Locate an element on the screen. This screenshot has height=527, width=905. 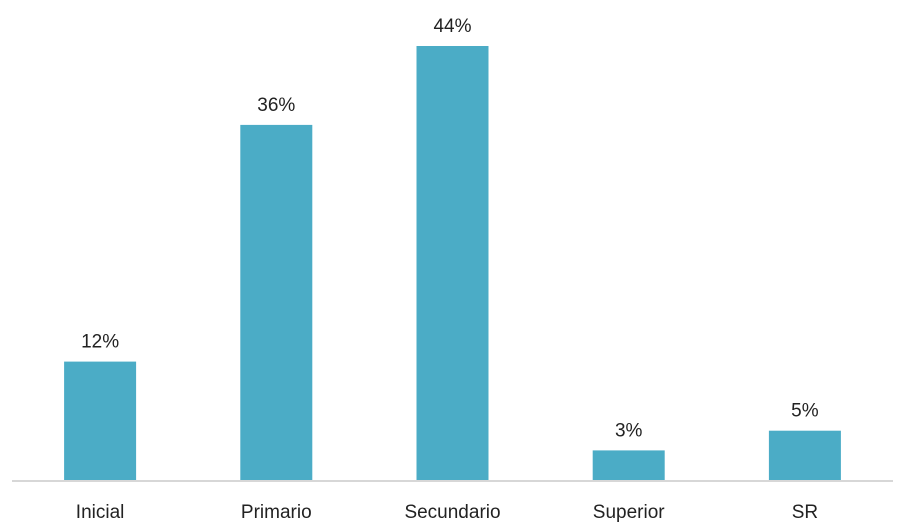
x-tick-label-secundario: Secundario is located at coordinates (452, 512).